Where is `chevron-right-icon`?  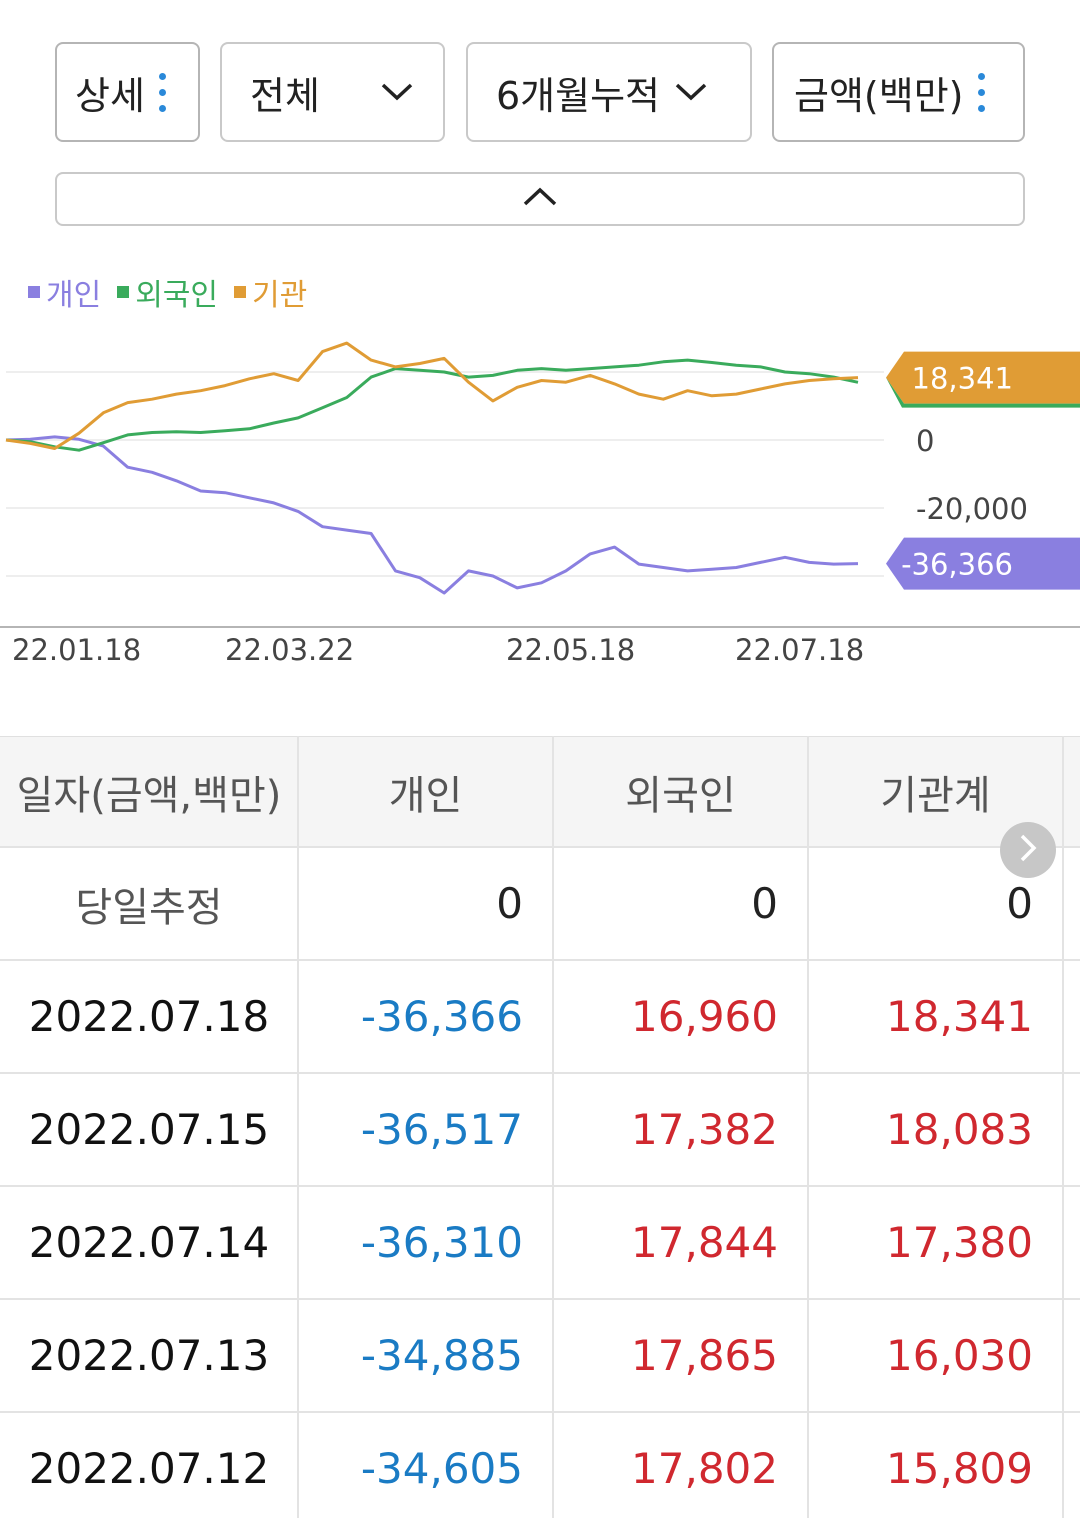
chevron-right-icon is located at coordinates (1028, 850).